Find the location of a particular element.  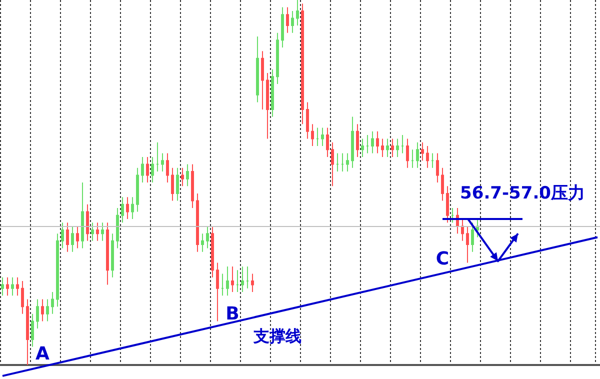

annotation: B is located at coordinates (233, 313).